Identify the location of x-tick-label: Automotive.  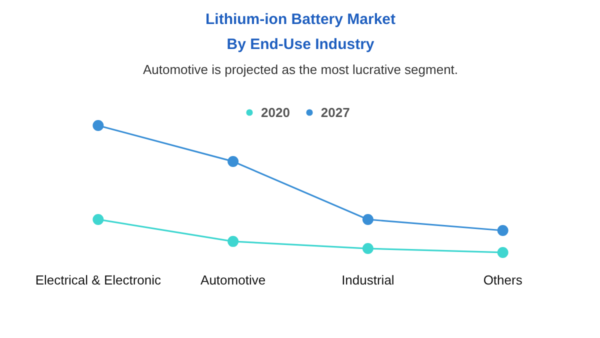
(233, 280).